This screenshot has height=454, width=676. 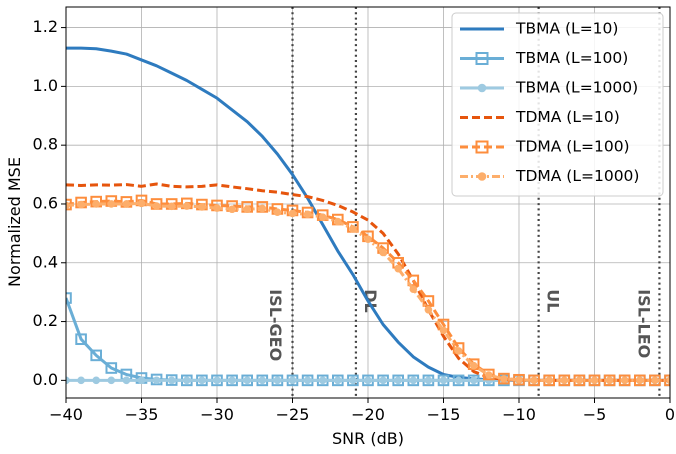 What do you see at coordinates (45, 144) in the screenshot?
I see `y-tick-label: 0.8` at bounding box center [45, 144].